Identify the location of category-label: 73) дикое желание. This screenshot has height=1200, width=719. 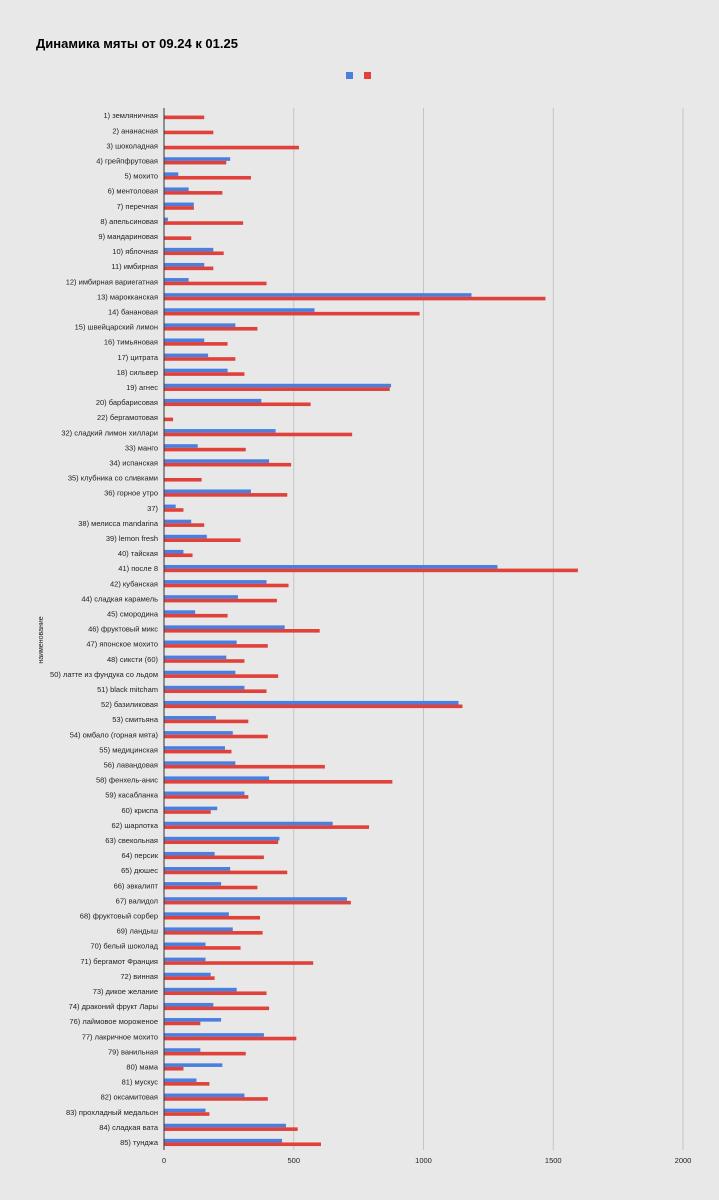
(125, 991).